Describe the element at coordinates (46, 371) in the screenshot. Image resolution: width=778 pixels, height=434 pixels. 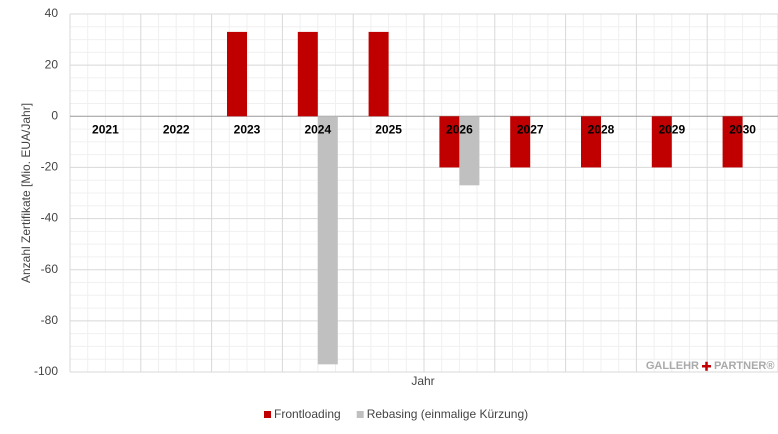
I see `y-tick-label: -100` at that location.